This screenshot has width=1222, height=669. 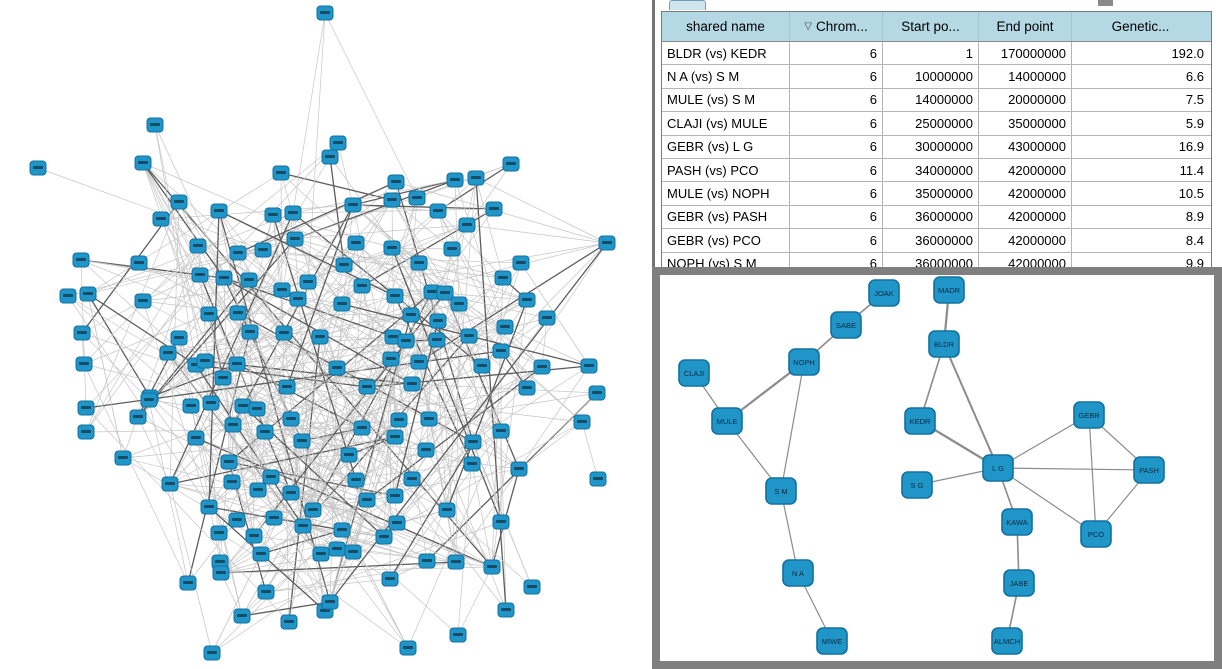 I want to click on node-claji: CLAJI, so click(x=694, y=373).